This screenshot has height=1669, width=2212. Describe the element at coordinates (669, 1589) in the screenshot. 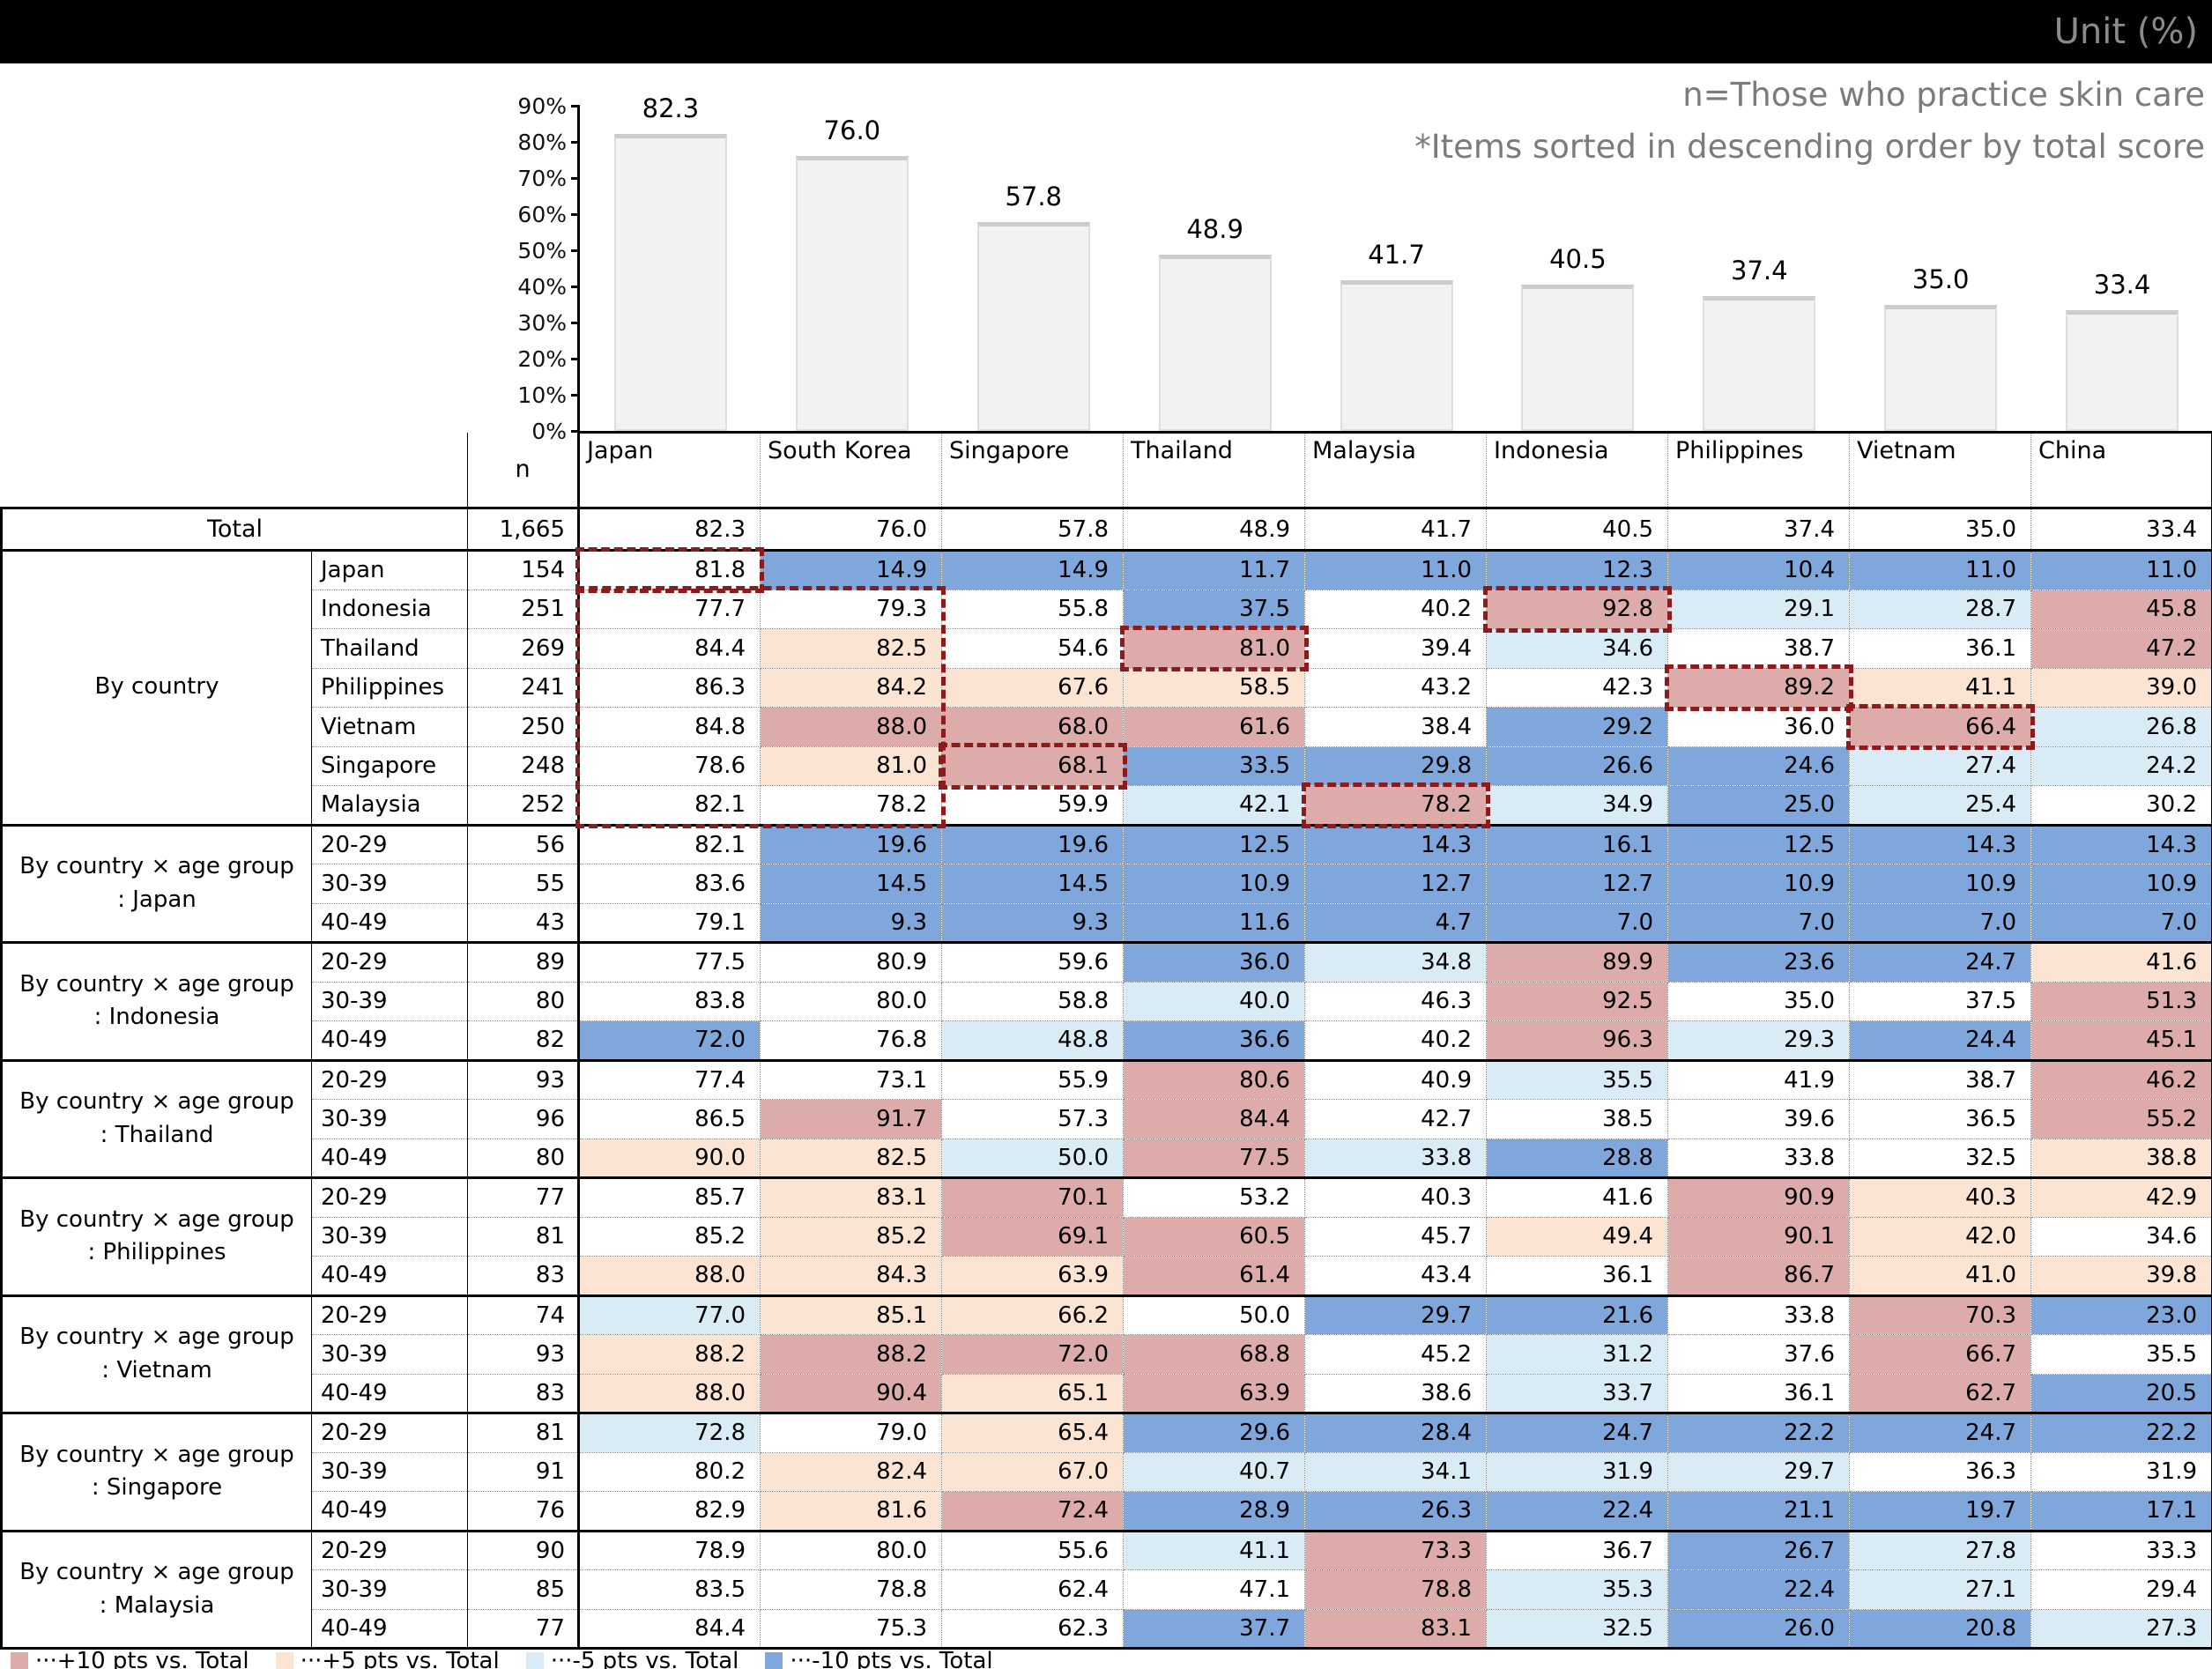

I see `value-cell: 83.5` at that location.